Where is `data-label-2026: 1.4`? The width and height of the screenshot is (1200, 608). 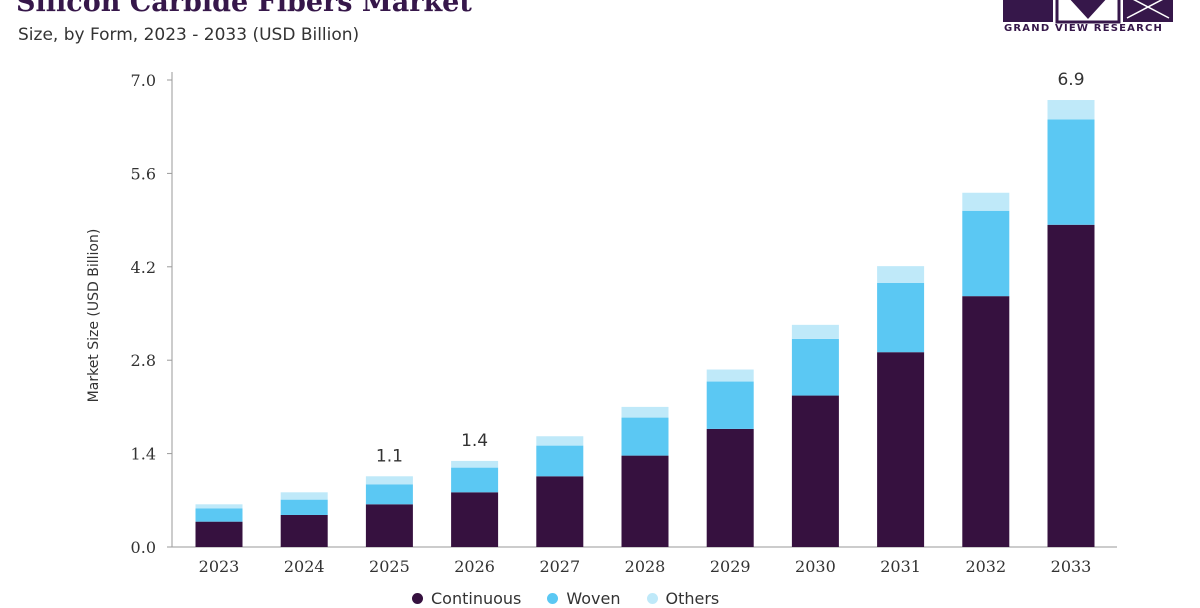
data-label-2026: 1.4 is located at coordinates (474, 441).